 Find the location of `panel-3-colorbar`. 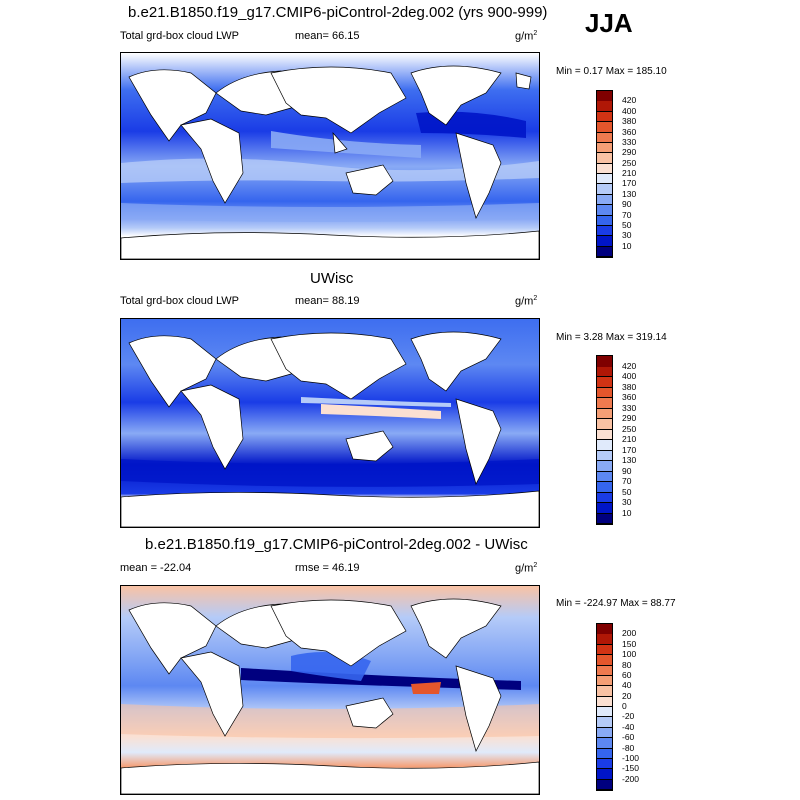

panel-3-colorbar is located at coordinates (604, 707).